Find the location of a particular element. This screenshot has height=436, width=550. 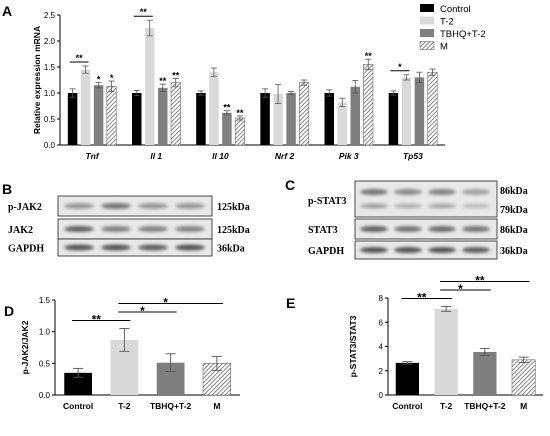

category-label: Tp53 is located at coordinates (413, 156).